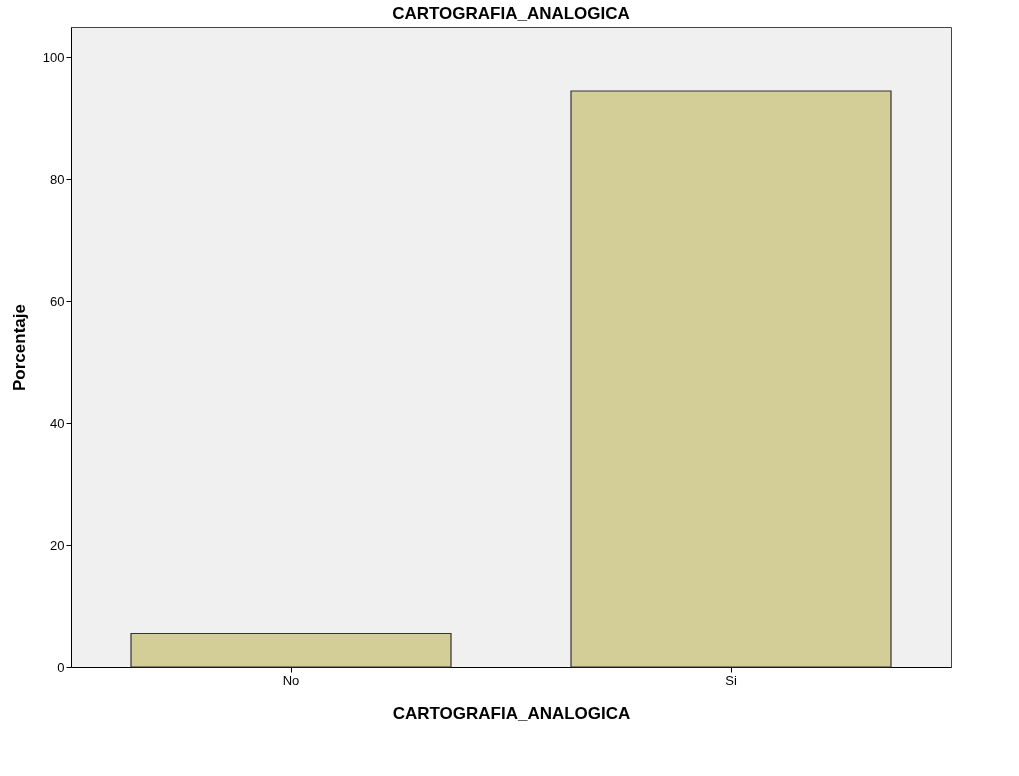 The height and width of the screenshot is (776, 1019). What do you see at coordinates (61, 667) in the screenshot?
I see `y-tick-label: 0` at bounding box center [61, 667].